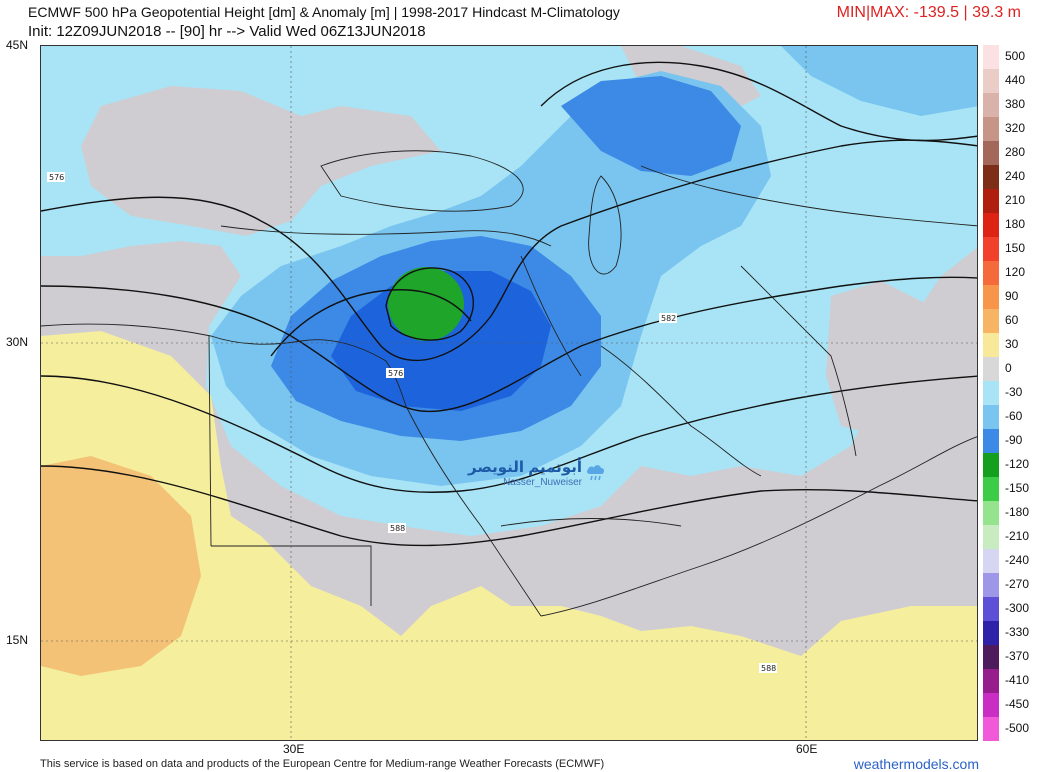 The image size is (1037, 772). I want to click on coastline-arabian-sea, so click(758, 526).